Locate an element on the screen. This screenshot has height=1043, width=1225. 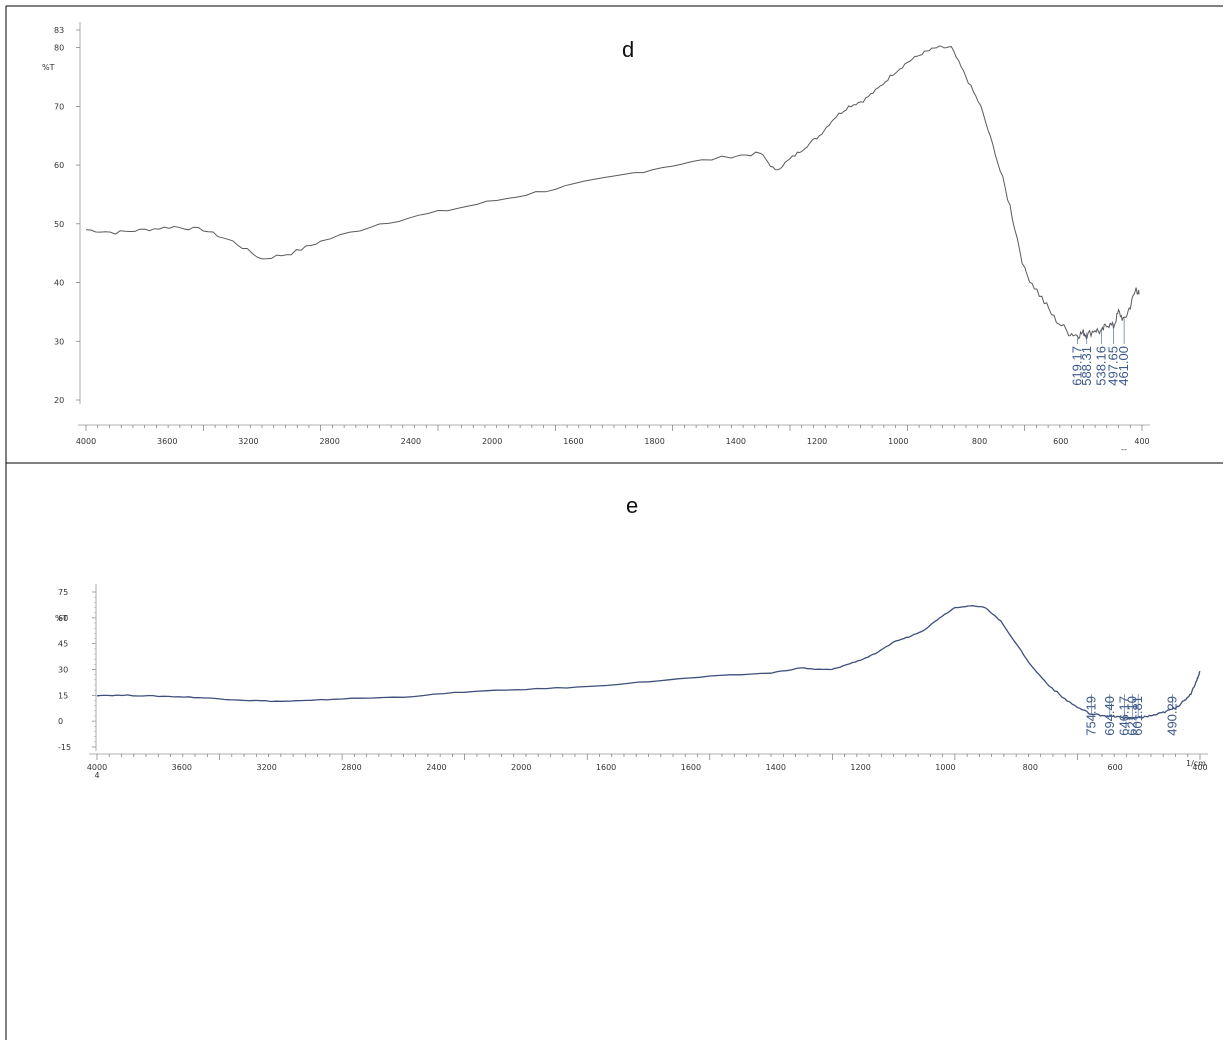
y-tick-label: 50 is located at coordinates (59, 224).